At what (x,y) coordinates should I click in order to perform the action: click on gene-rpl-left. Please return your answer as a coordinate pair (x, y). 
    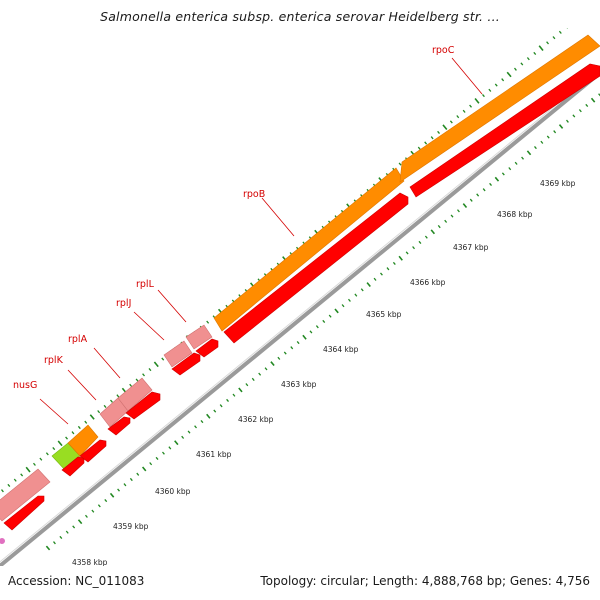
    Looking at the image, I should click on (25, 495).